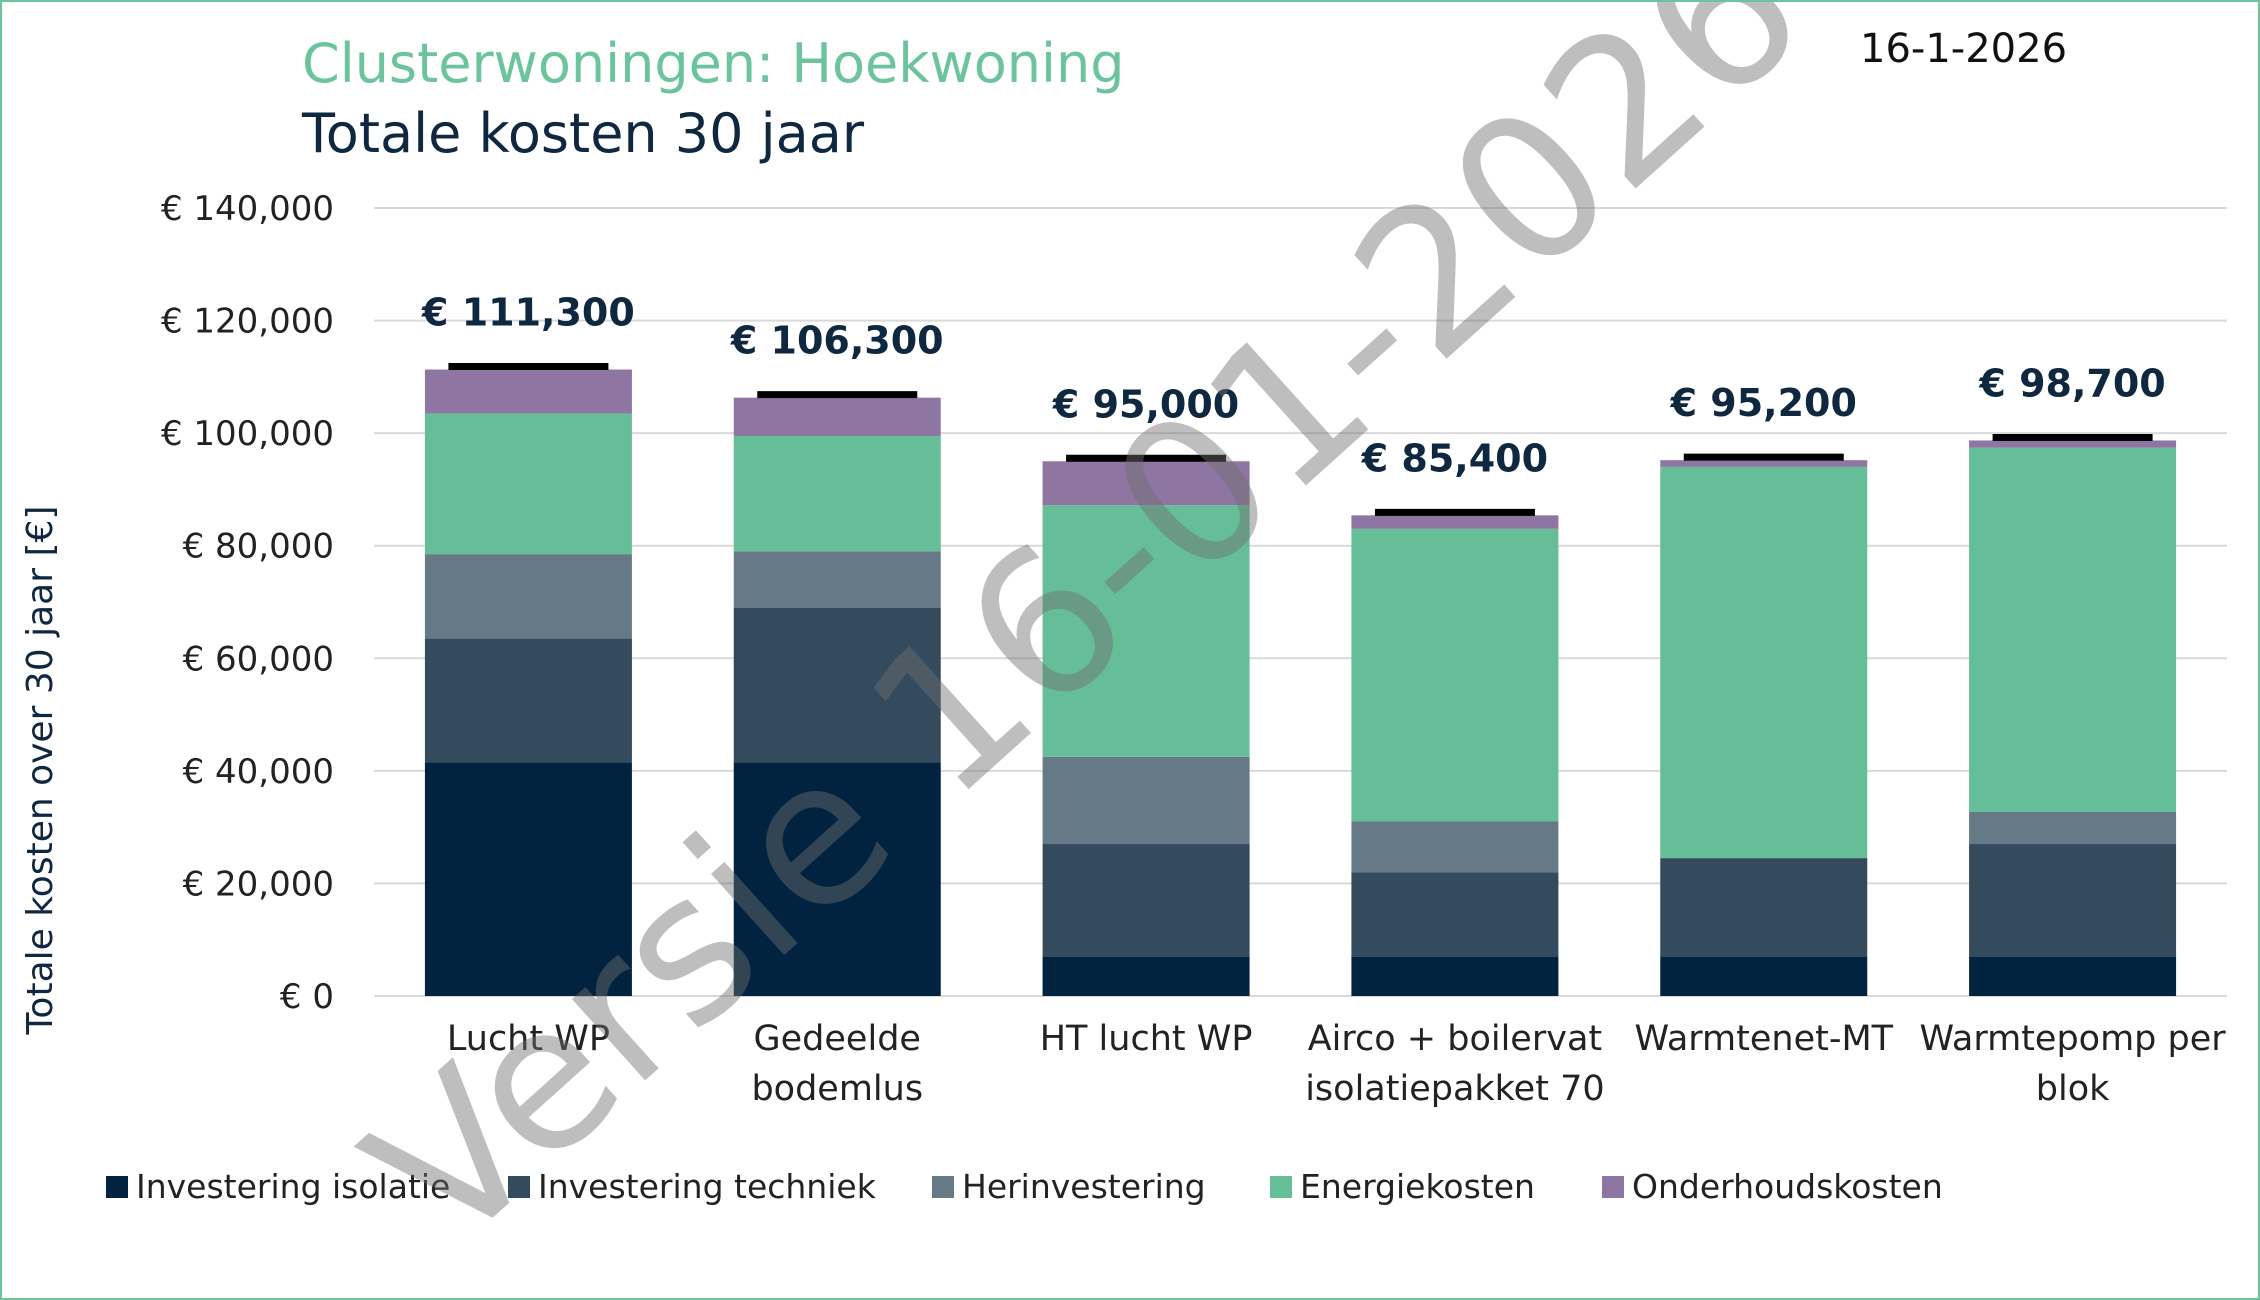 Image resolution: width=2260 pixels, height=1300 pixels. Describe the element at coordinates (40, 771) in the screenshot. I see `y-axis-label: Totale kosten over 30 jaar [€]` at that location.